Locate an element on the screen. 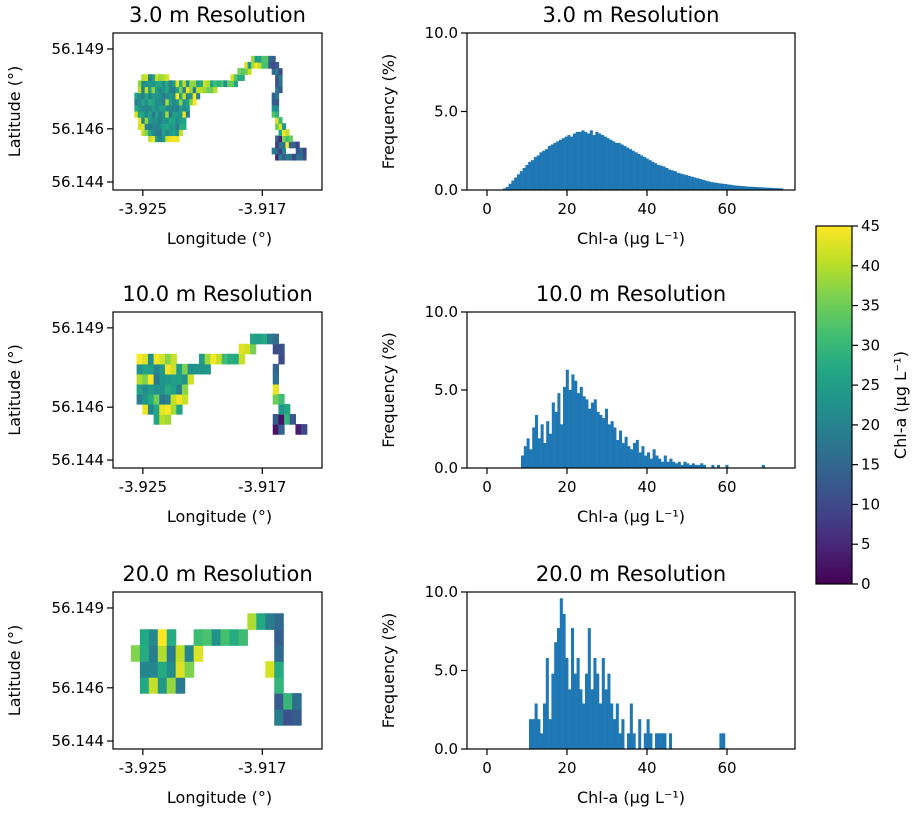  map-cells is located at coordinates (222, 384).